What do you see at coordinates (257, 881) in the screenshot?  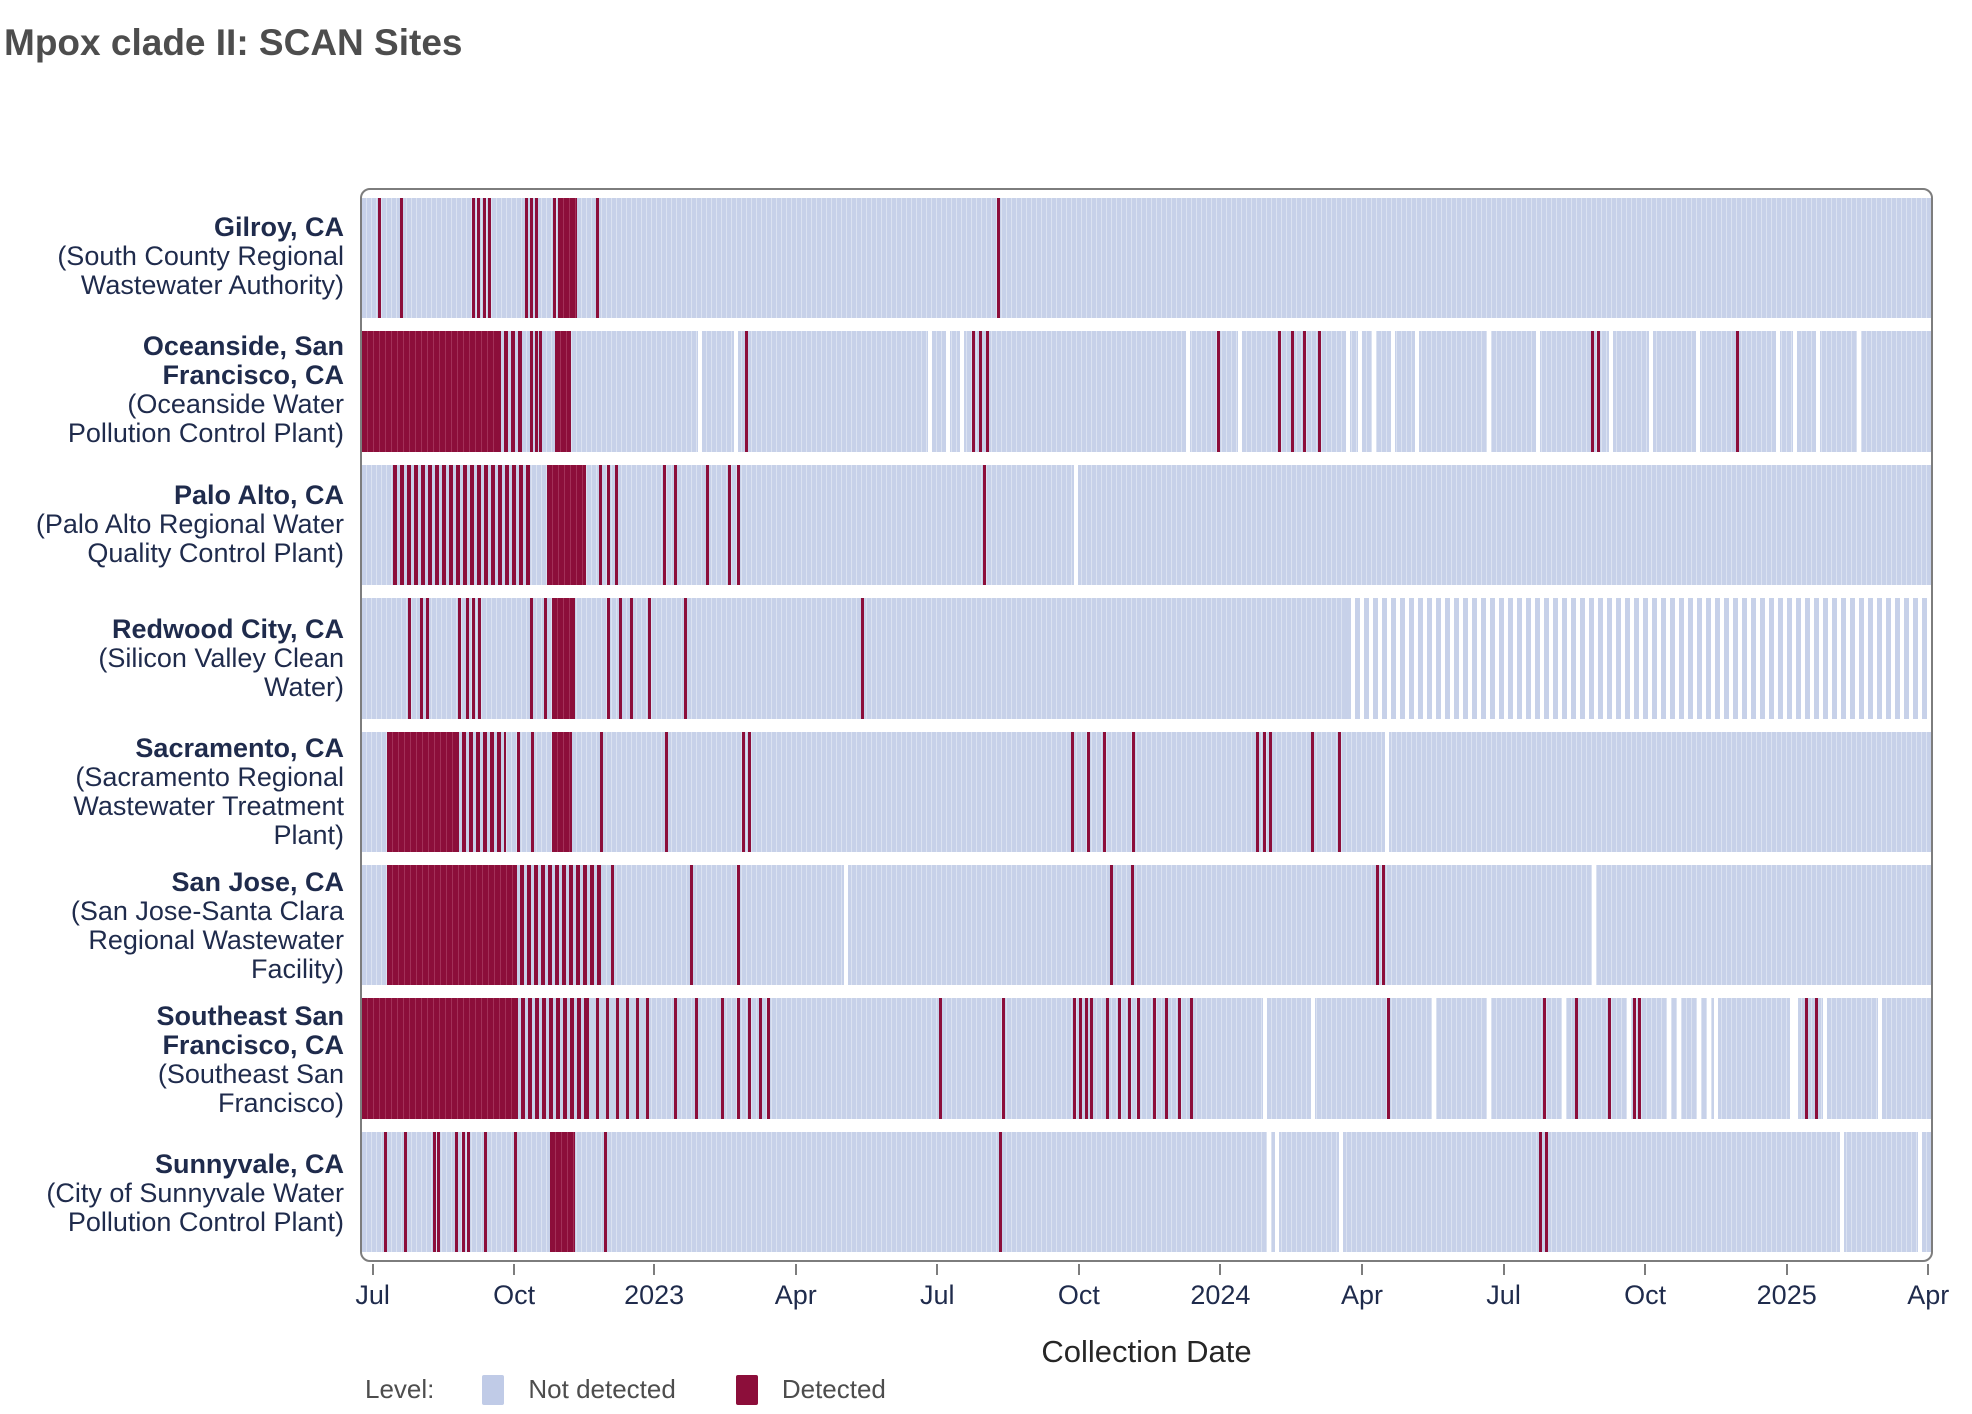 I see `site-name-line: San Jose, CA` at bounding box center [257, 881].